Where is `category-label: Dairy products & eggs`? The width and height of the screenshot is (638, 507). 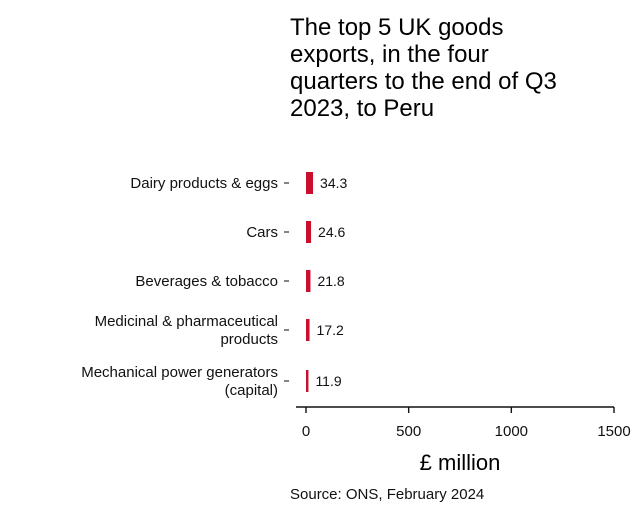 category-label: Dairy products & eggs is located at coordinates (204, 183).